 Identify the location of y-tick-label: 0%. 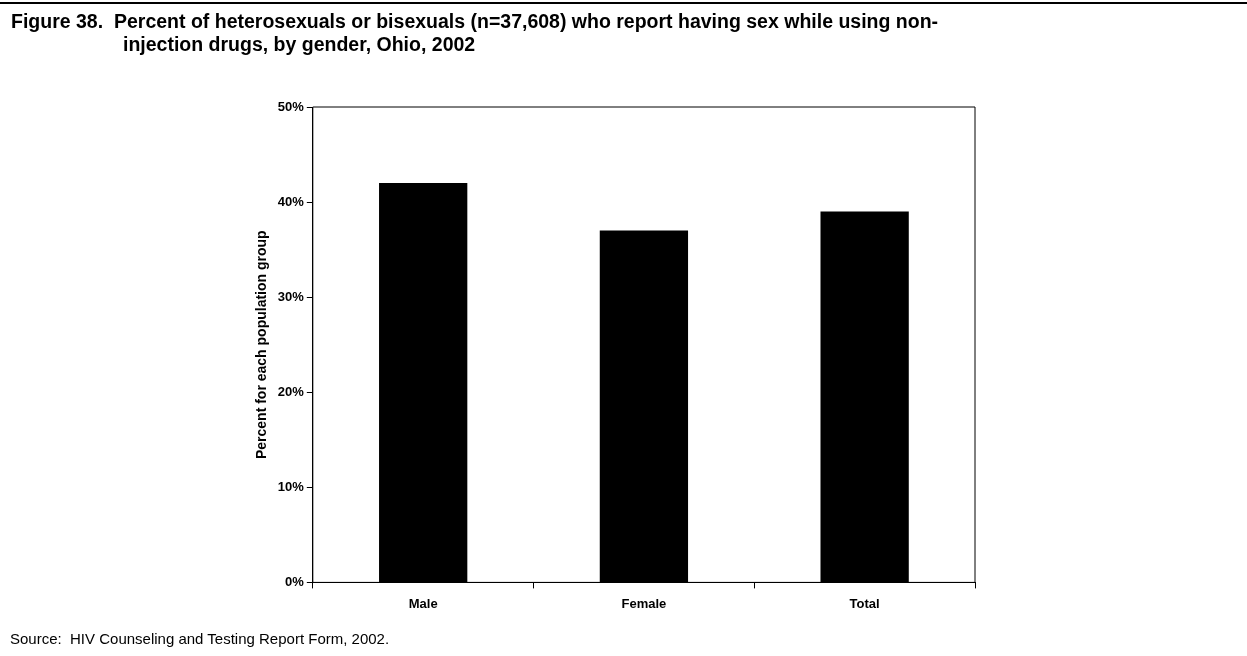
(295, 581).